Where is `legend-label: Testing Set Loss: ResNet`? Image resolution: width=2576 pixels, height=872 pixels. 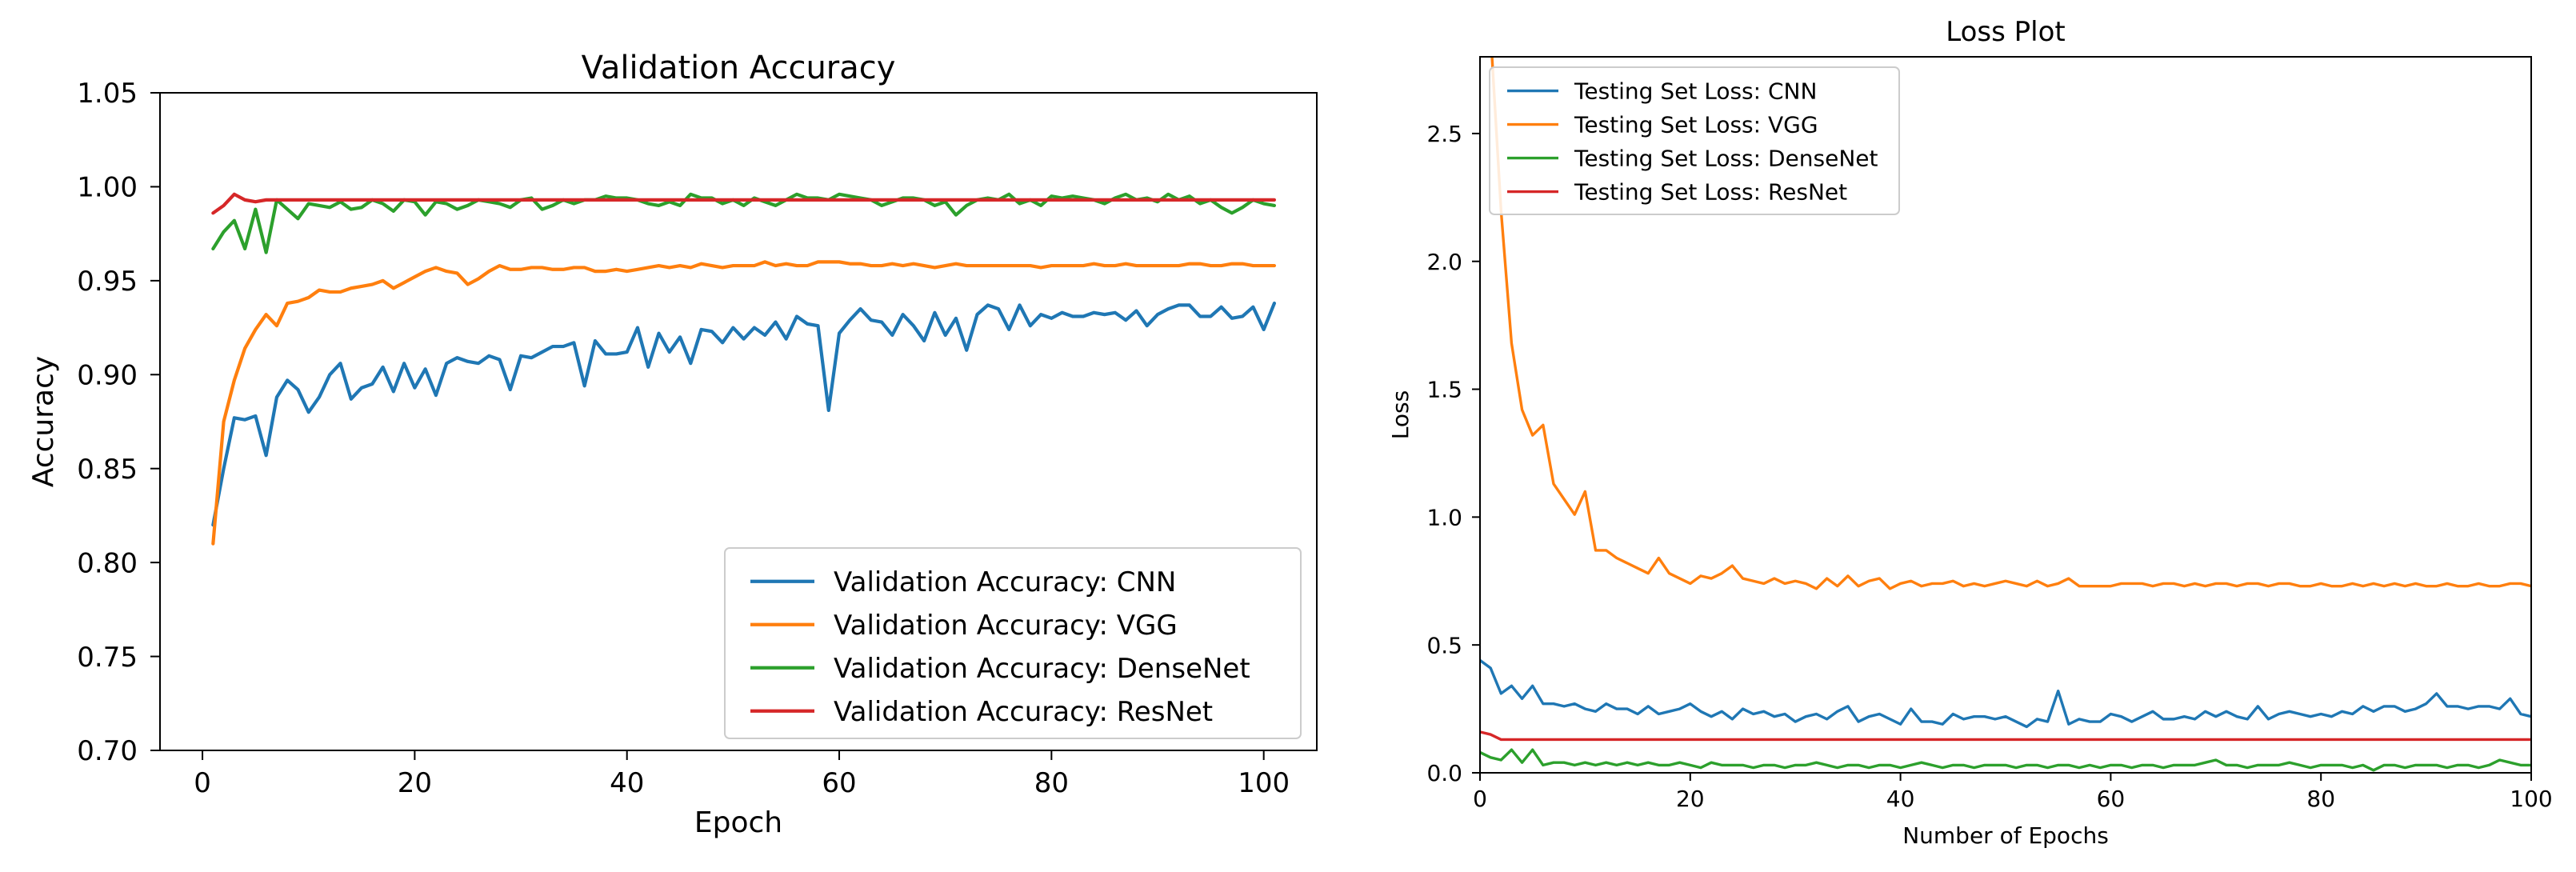 legend-label: Testing Set Loss: ResNet is located at coordinates (1710, 192).